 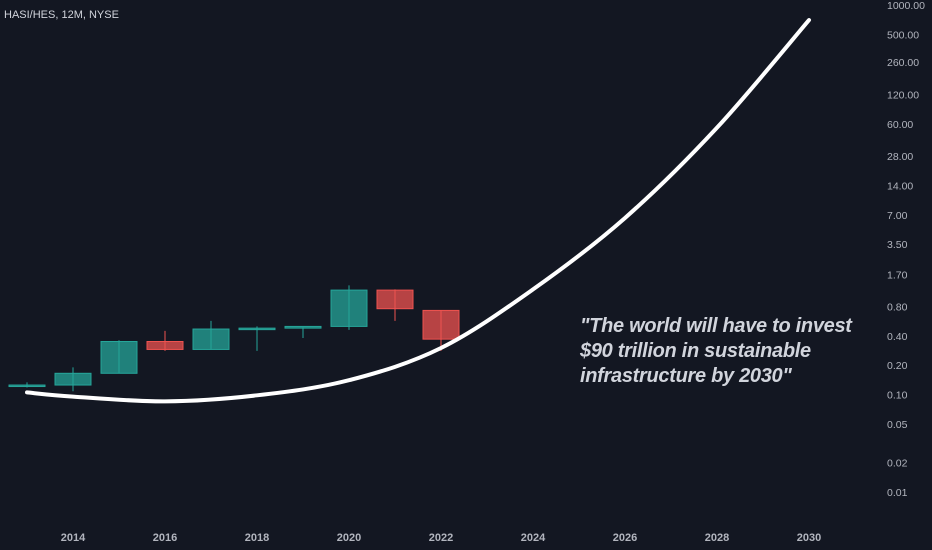 I want to click on x-tick-label: 2030, so click(x=809, y=538).